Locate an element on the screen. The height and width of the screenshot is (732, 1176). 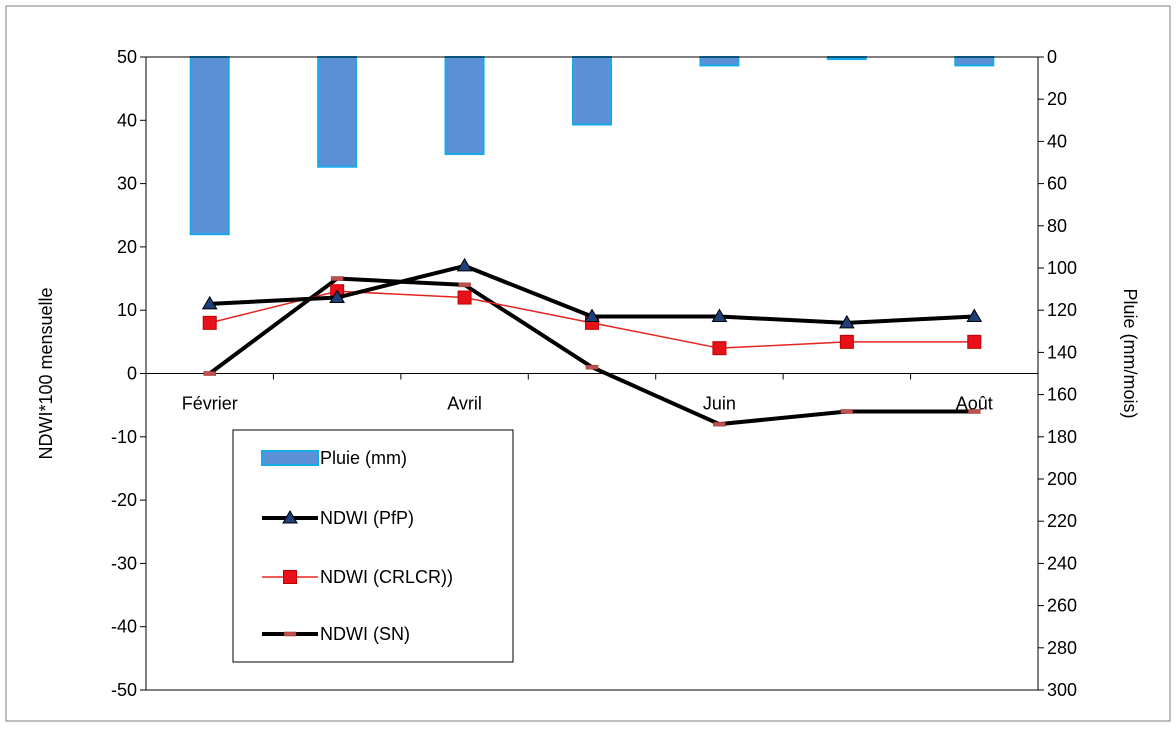
x-tick-label: Février is located at coordinates (210, 404).